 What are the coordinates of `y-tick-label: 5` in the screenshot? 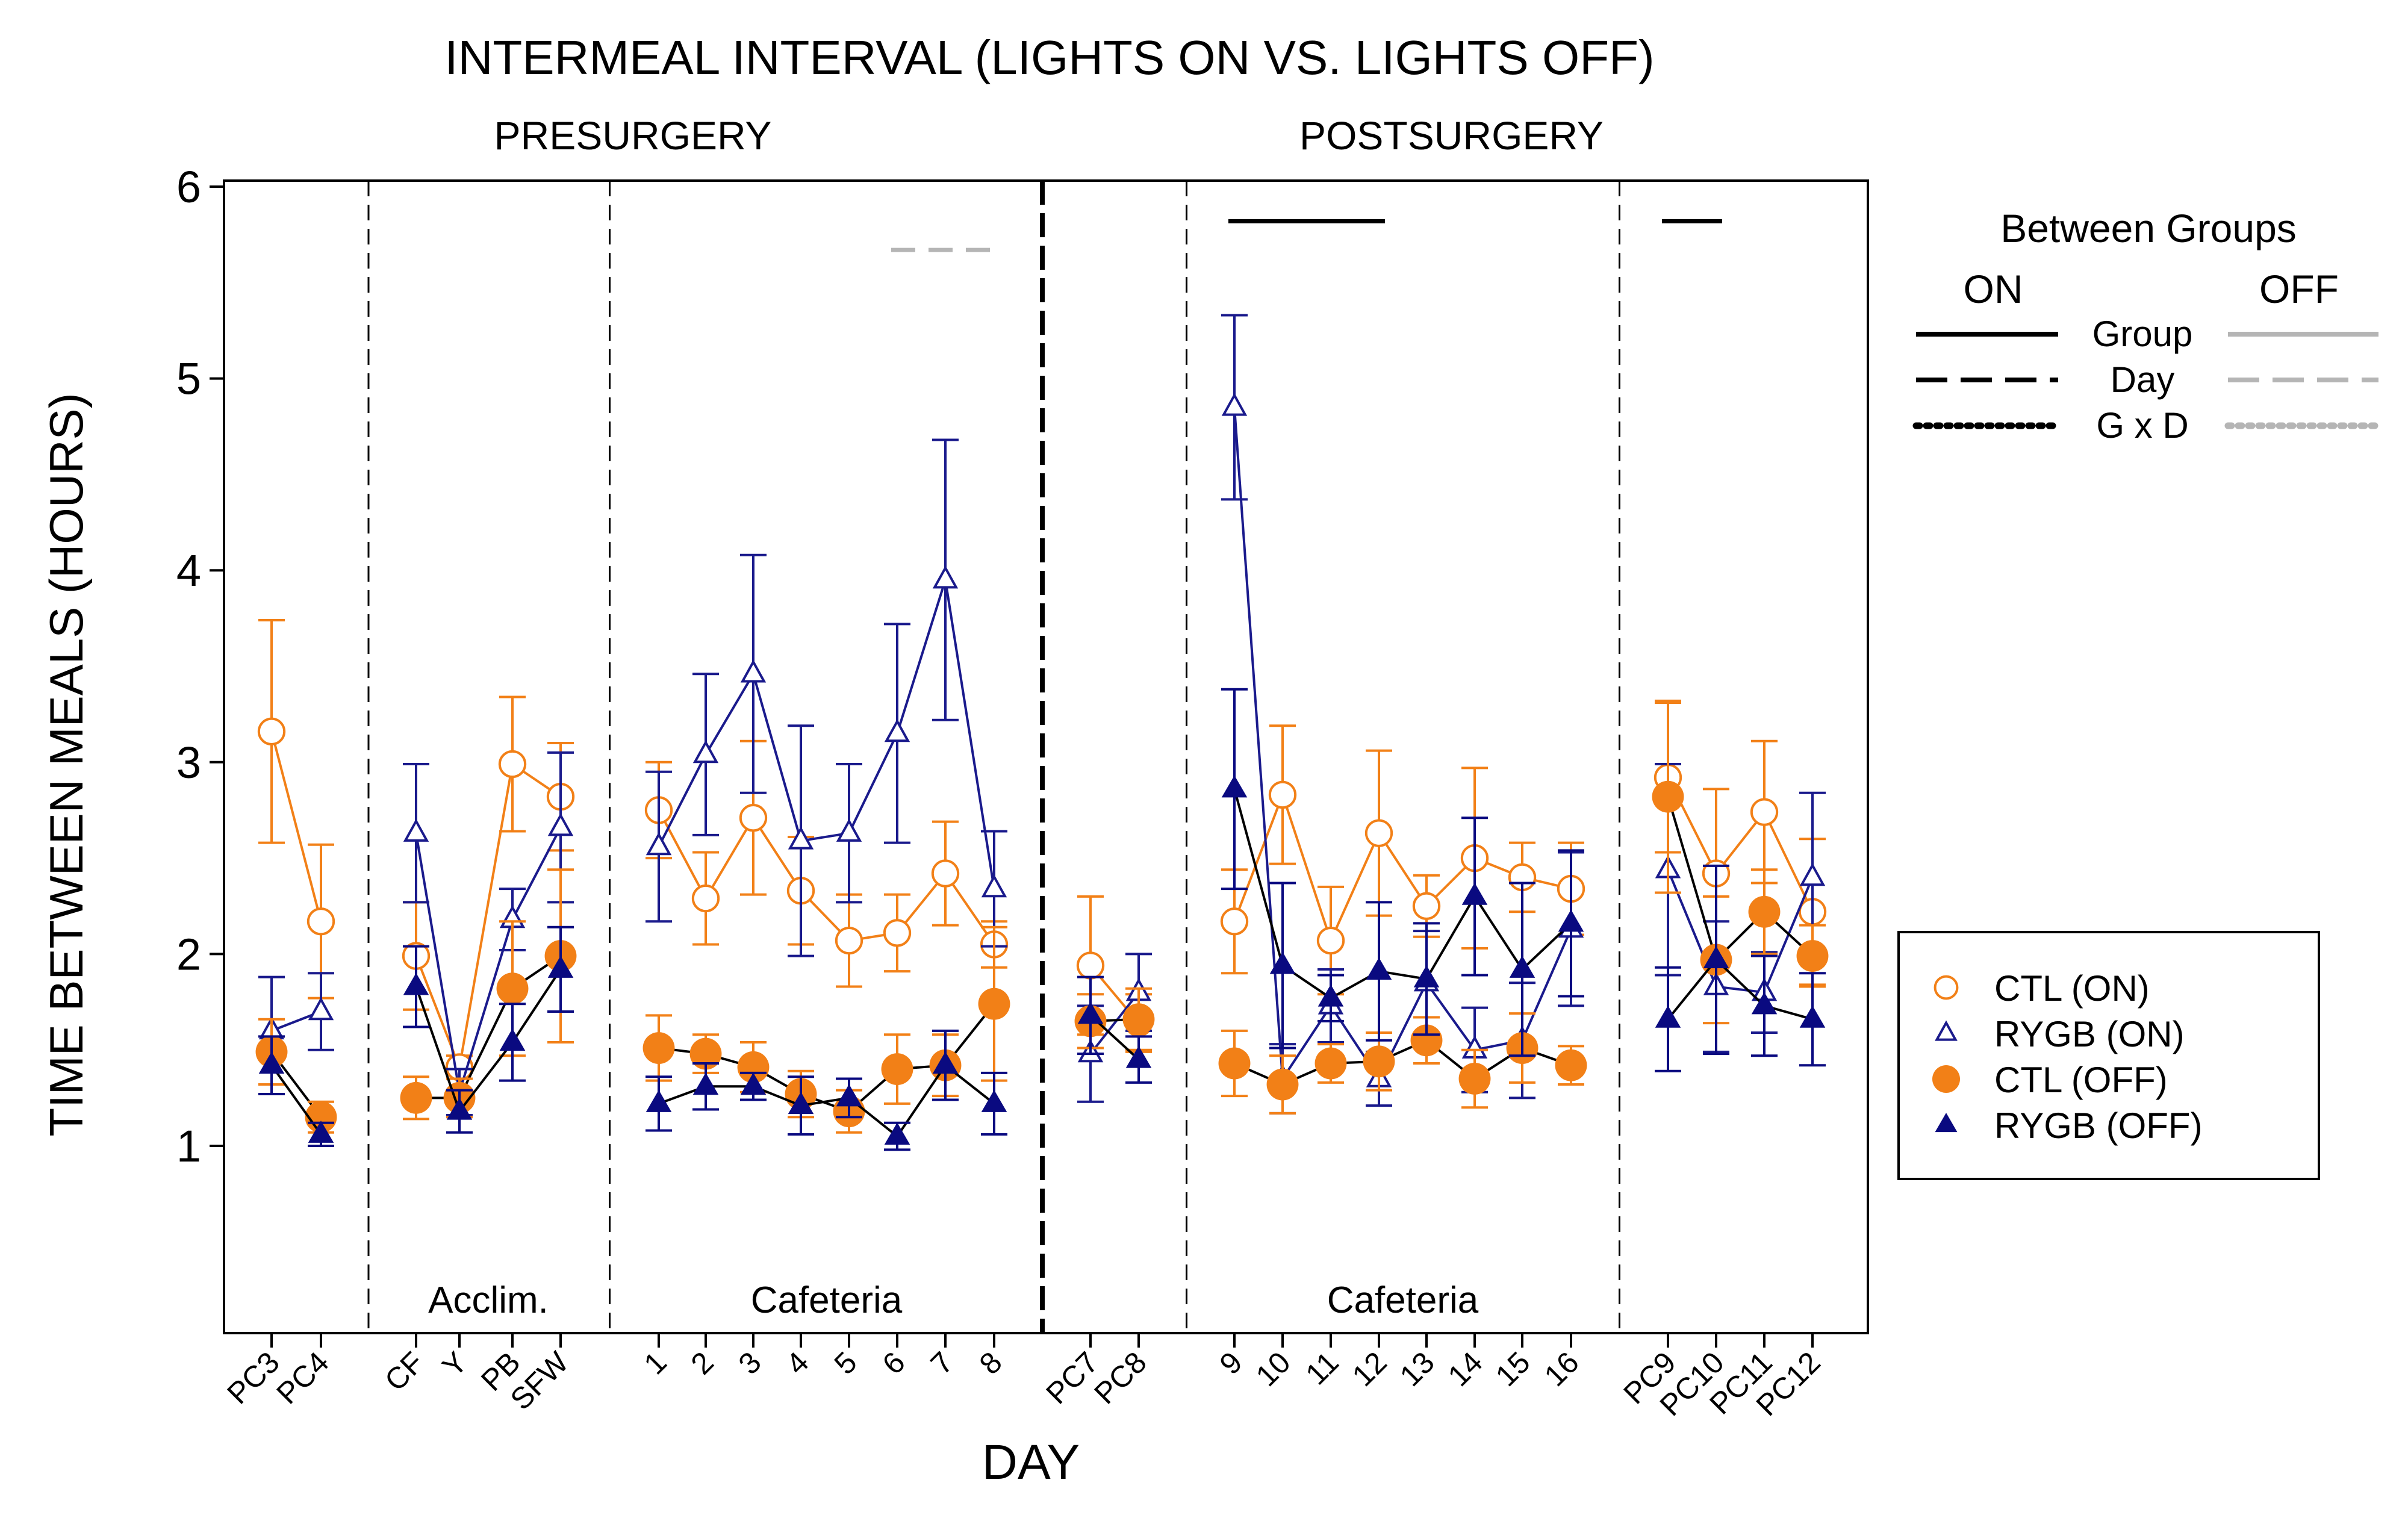 It's located at (189, 379).